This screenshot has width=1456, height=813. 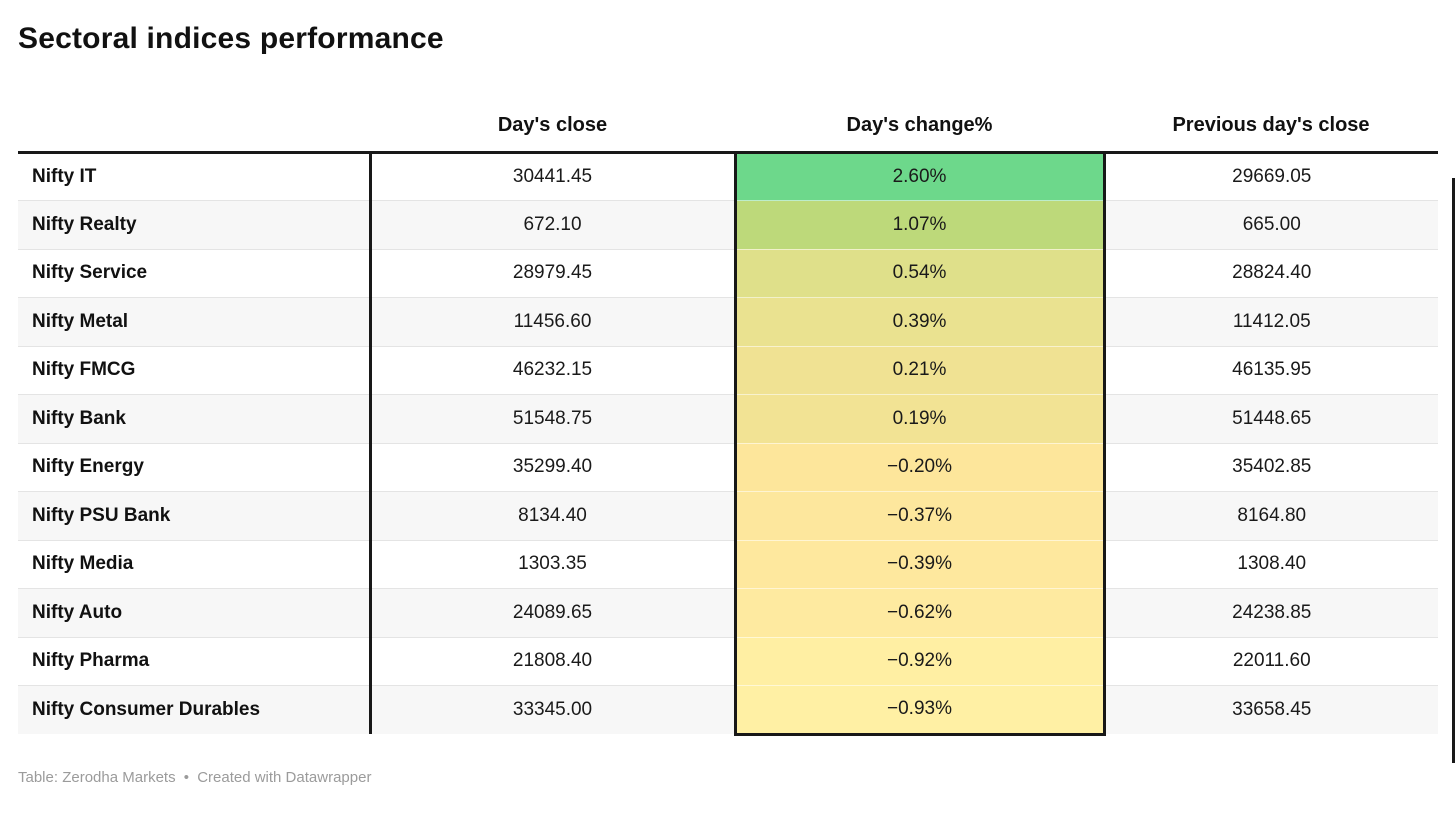 I want to click on table-row: Nifty FMCG 46232.15 0.21% 46135.95, so click(x=728, y=370).